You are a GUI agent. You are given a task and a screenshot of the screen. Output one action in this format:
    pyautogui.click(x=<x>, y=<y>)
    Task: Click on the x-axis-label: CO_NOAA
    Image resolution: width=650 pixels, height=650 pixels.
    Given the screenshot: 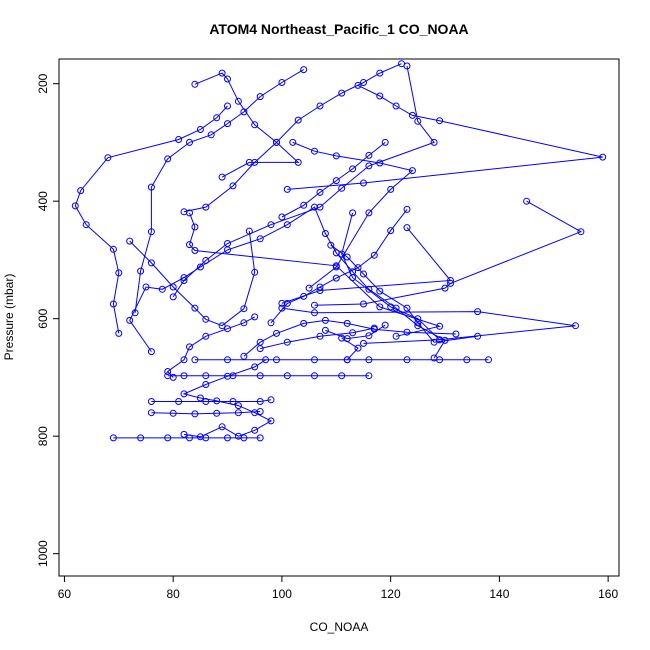 What is the action you would take?
    pyautogui.click(x=339, y=627)
    